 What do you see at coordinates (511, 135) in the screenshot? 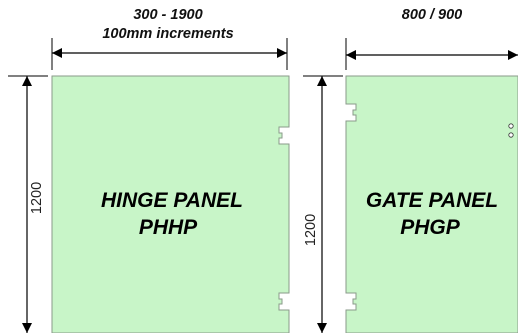
I see `latch-hole-lower-icon` at bounding box center [511, 135].